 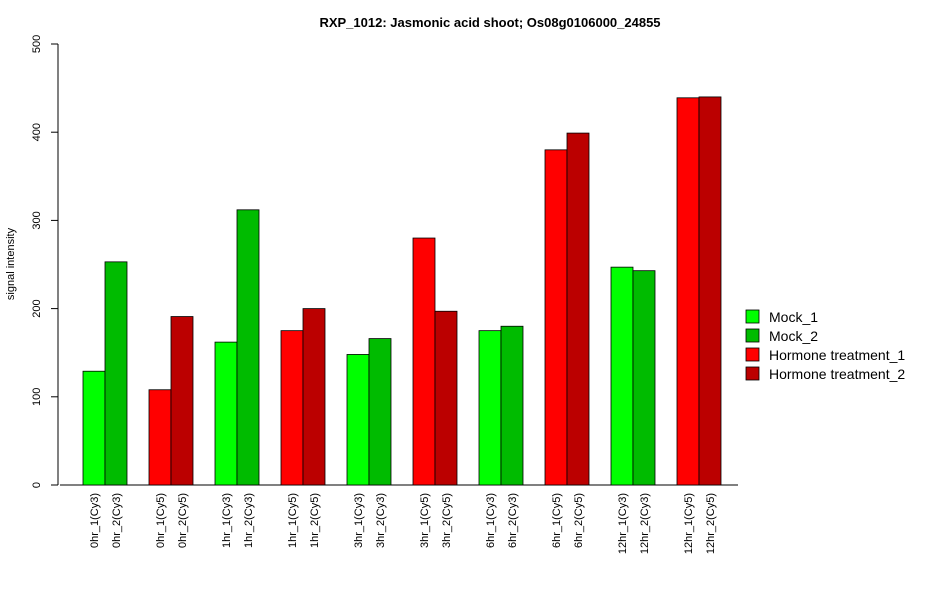 I want to click on x-tick-label: 1hr_1(Cy3), so click(x=227, y=520).